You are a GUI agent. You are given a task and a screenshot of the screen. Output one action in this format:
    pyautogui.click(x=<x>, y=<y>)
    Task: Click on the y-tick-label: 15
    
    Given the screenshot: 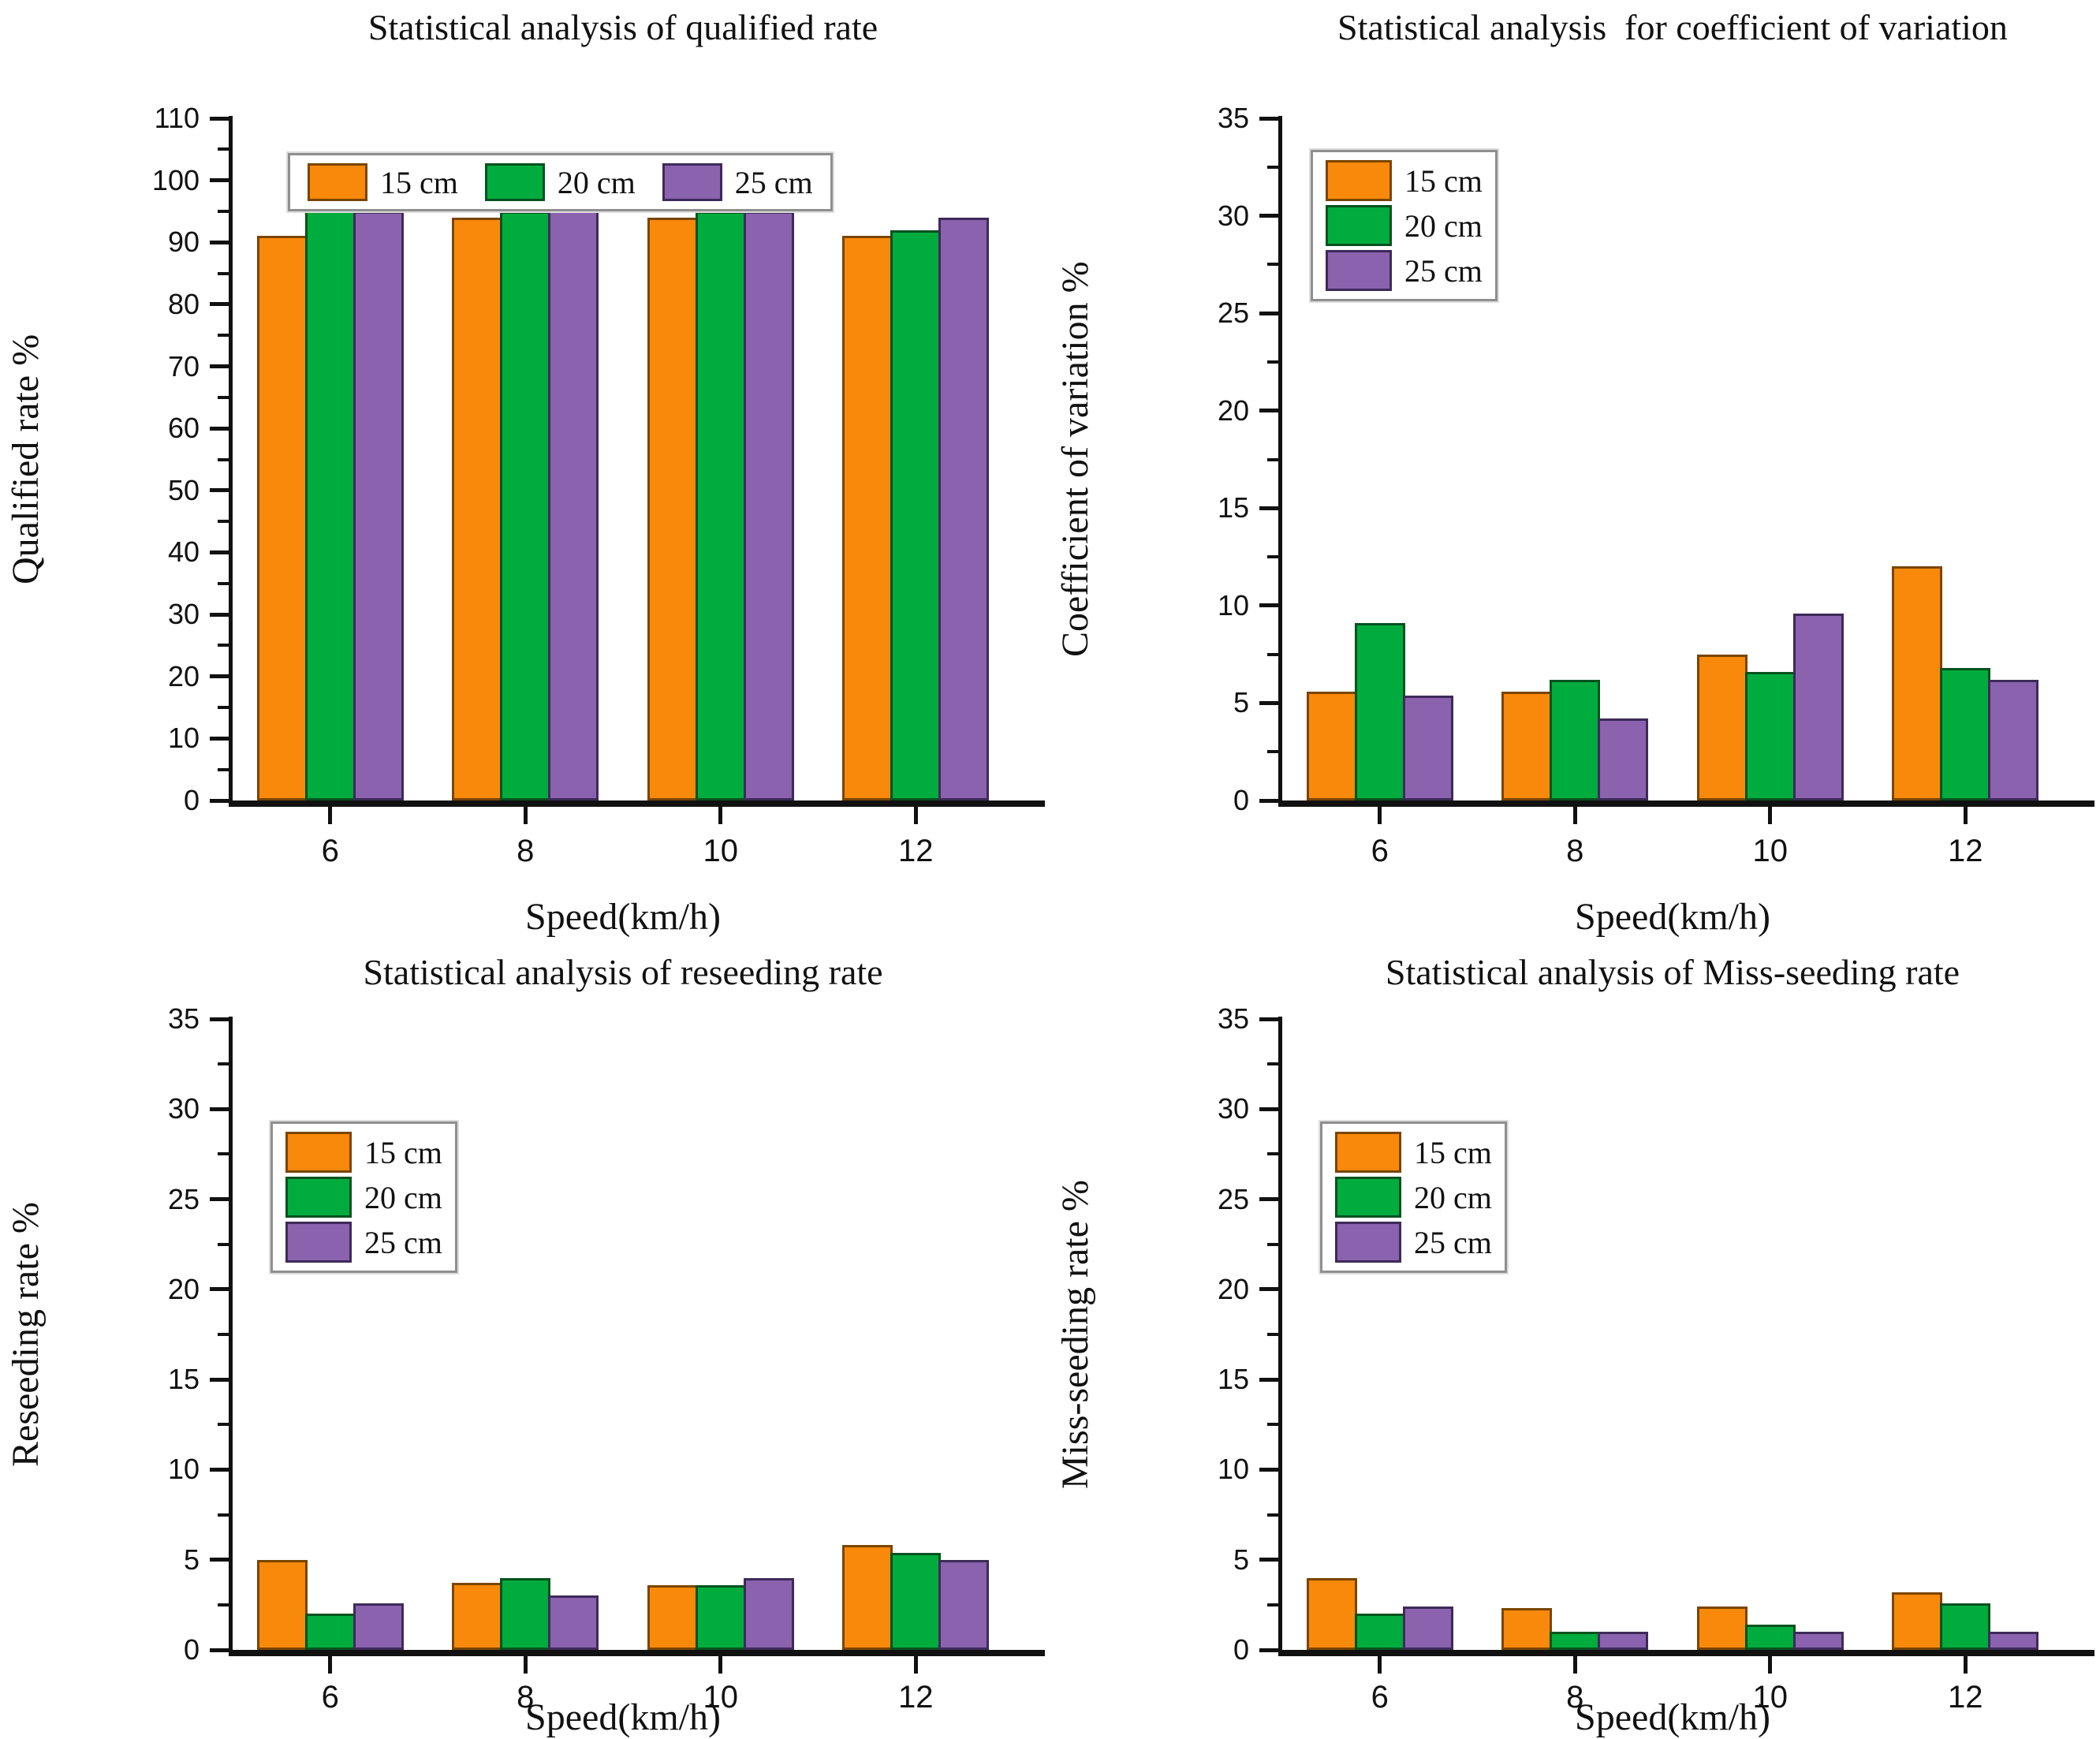 What is the action you would take?
    pyautogui.click(x=1233, y=507)
    